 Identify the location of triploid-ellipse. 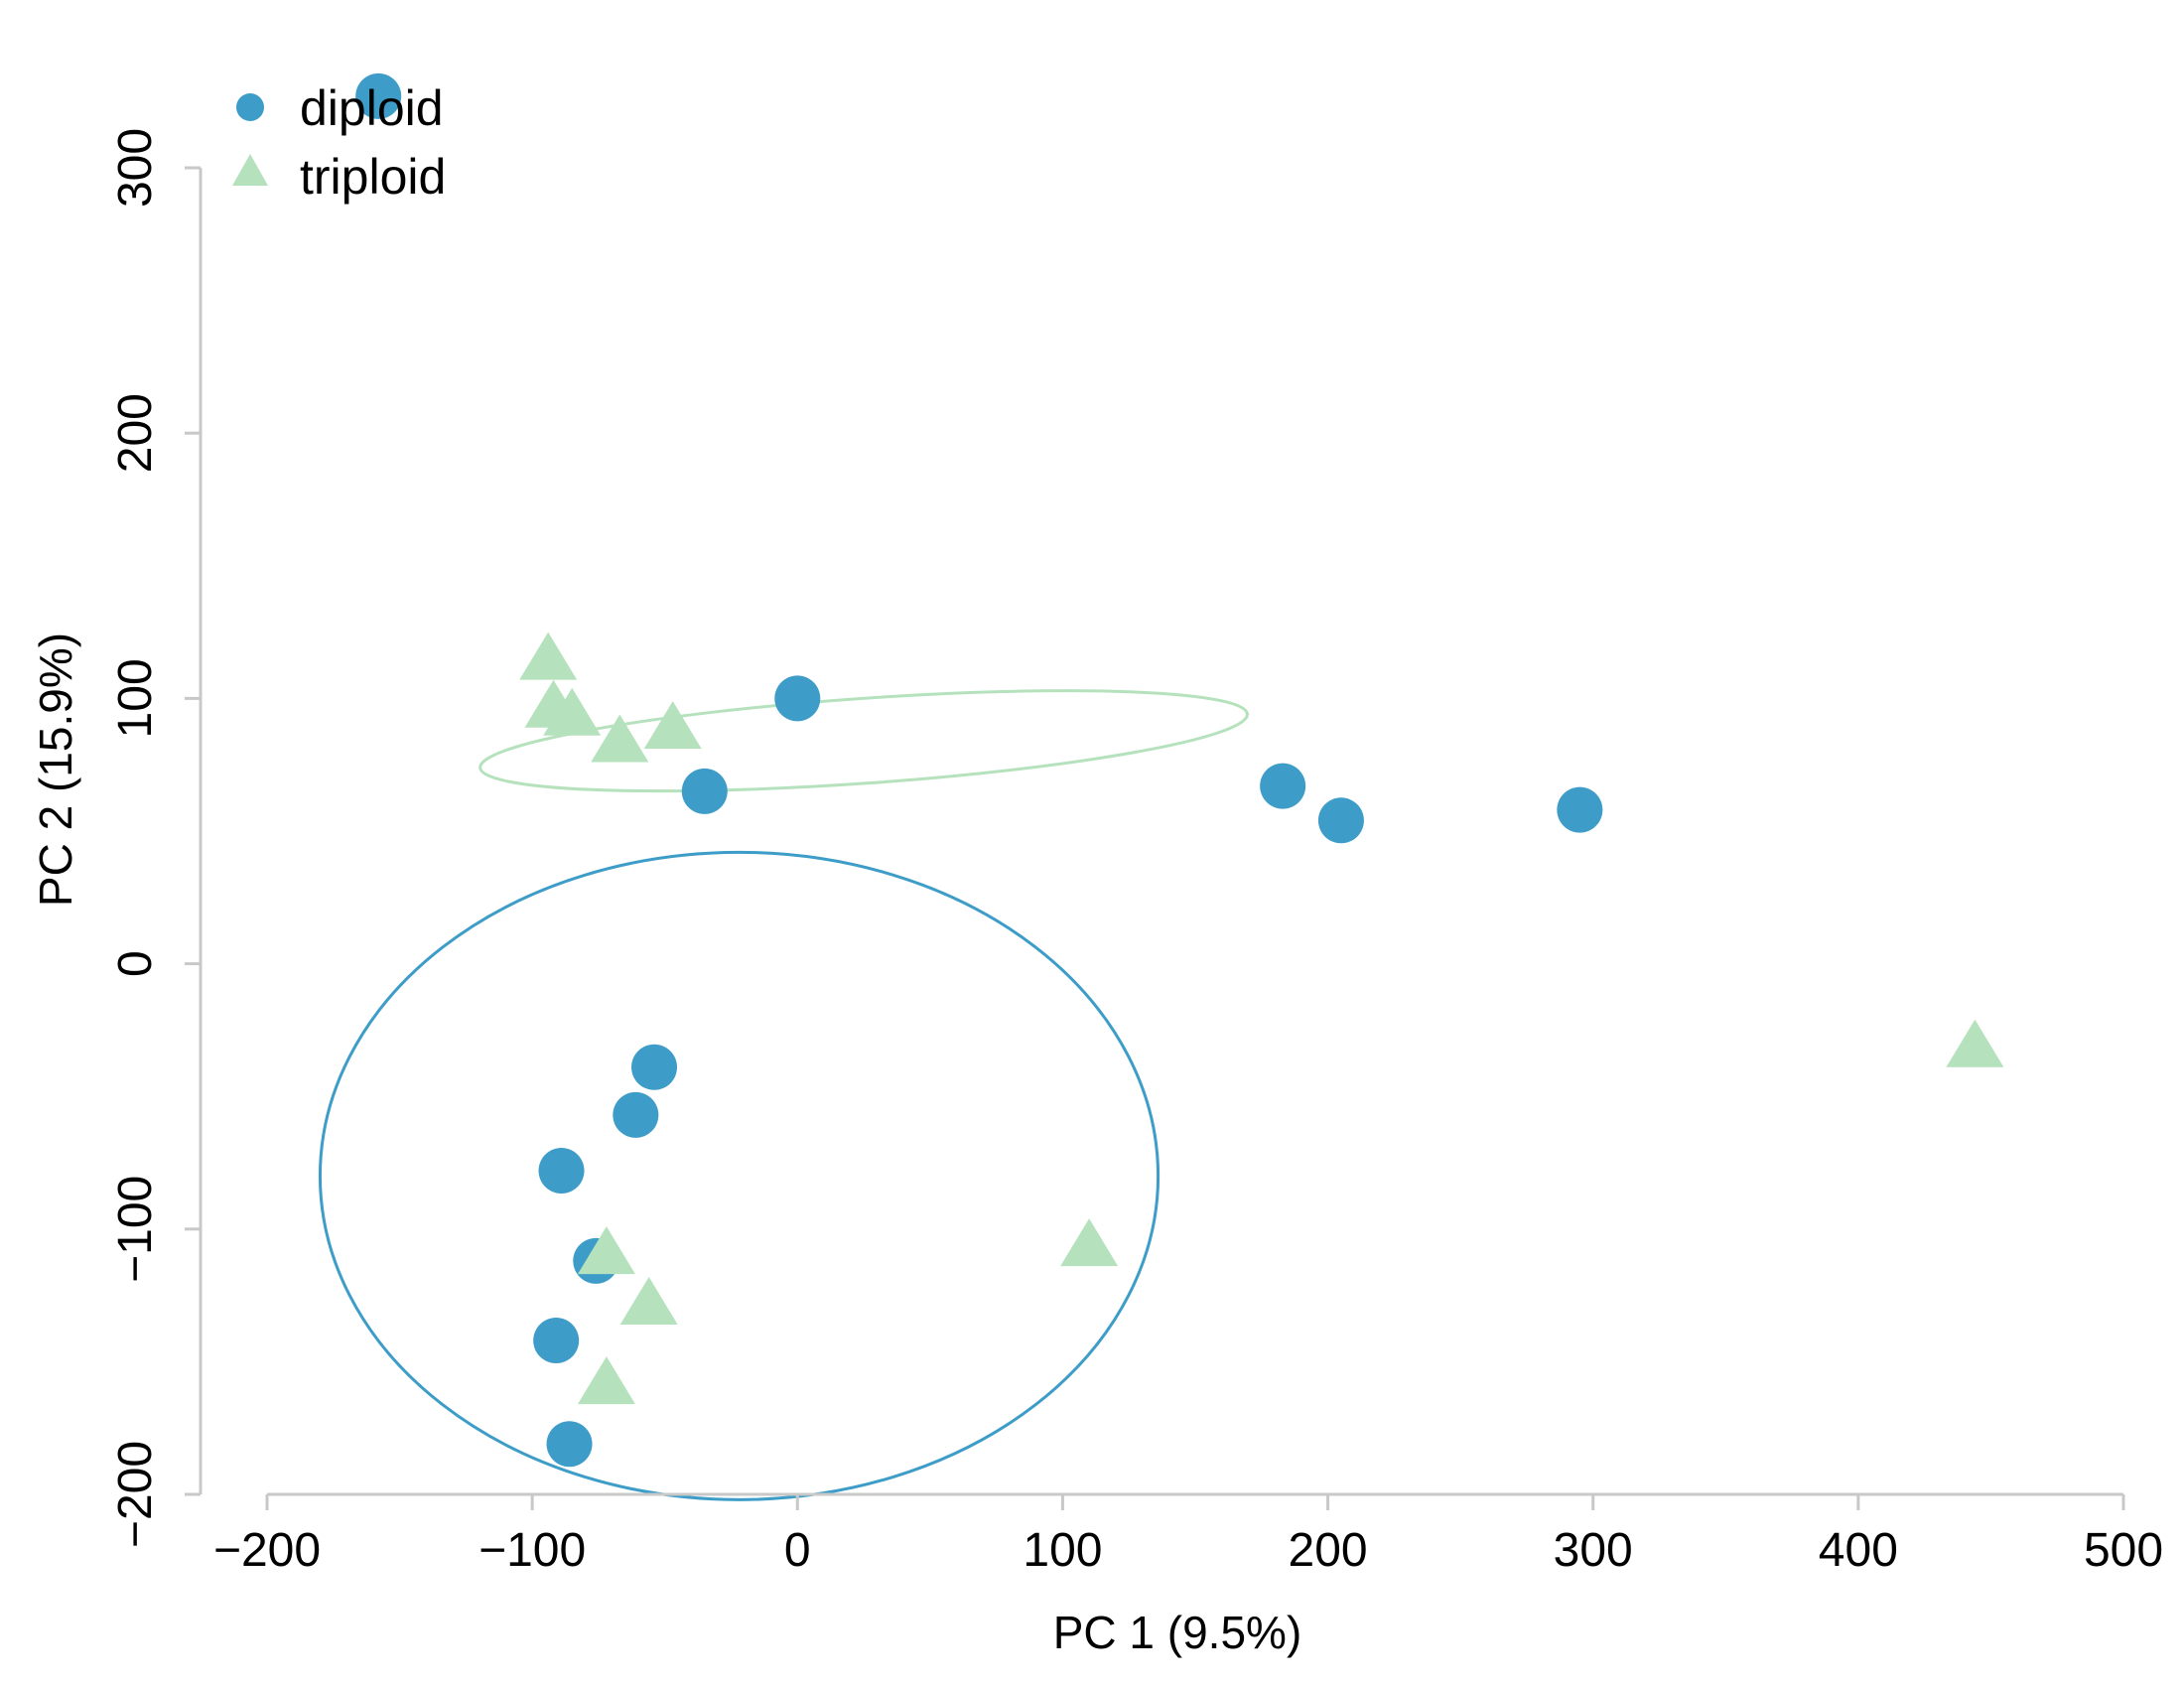
(863, 741).